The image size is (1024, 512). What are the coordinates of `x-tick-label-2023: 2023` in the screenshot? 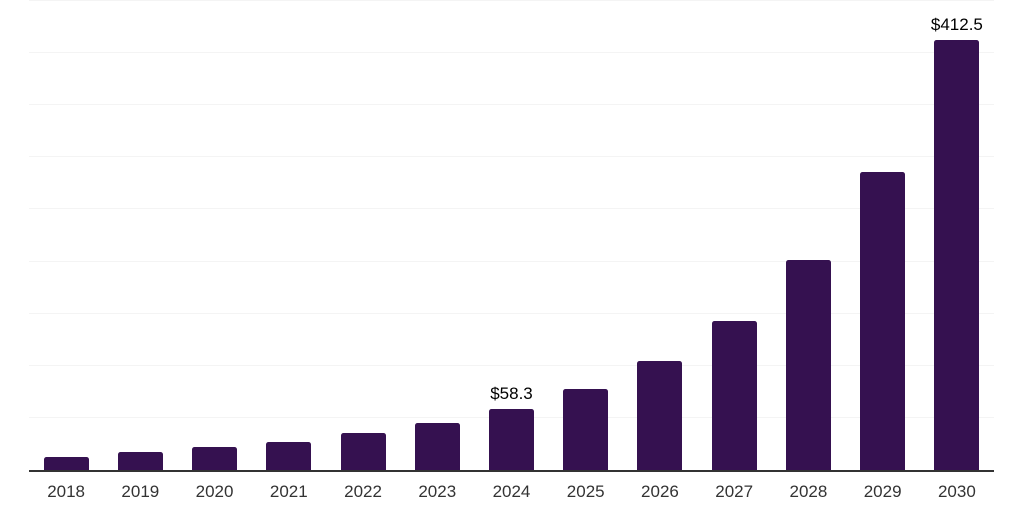 It's located at (437, 491).